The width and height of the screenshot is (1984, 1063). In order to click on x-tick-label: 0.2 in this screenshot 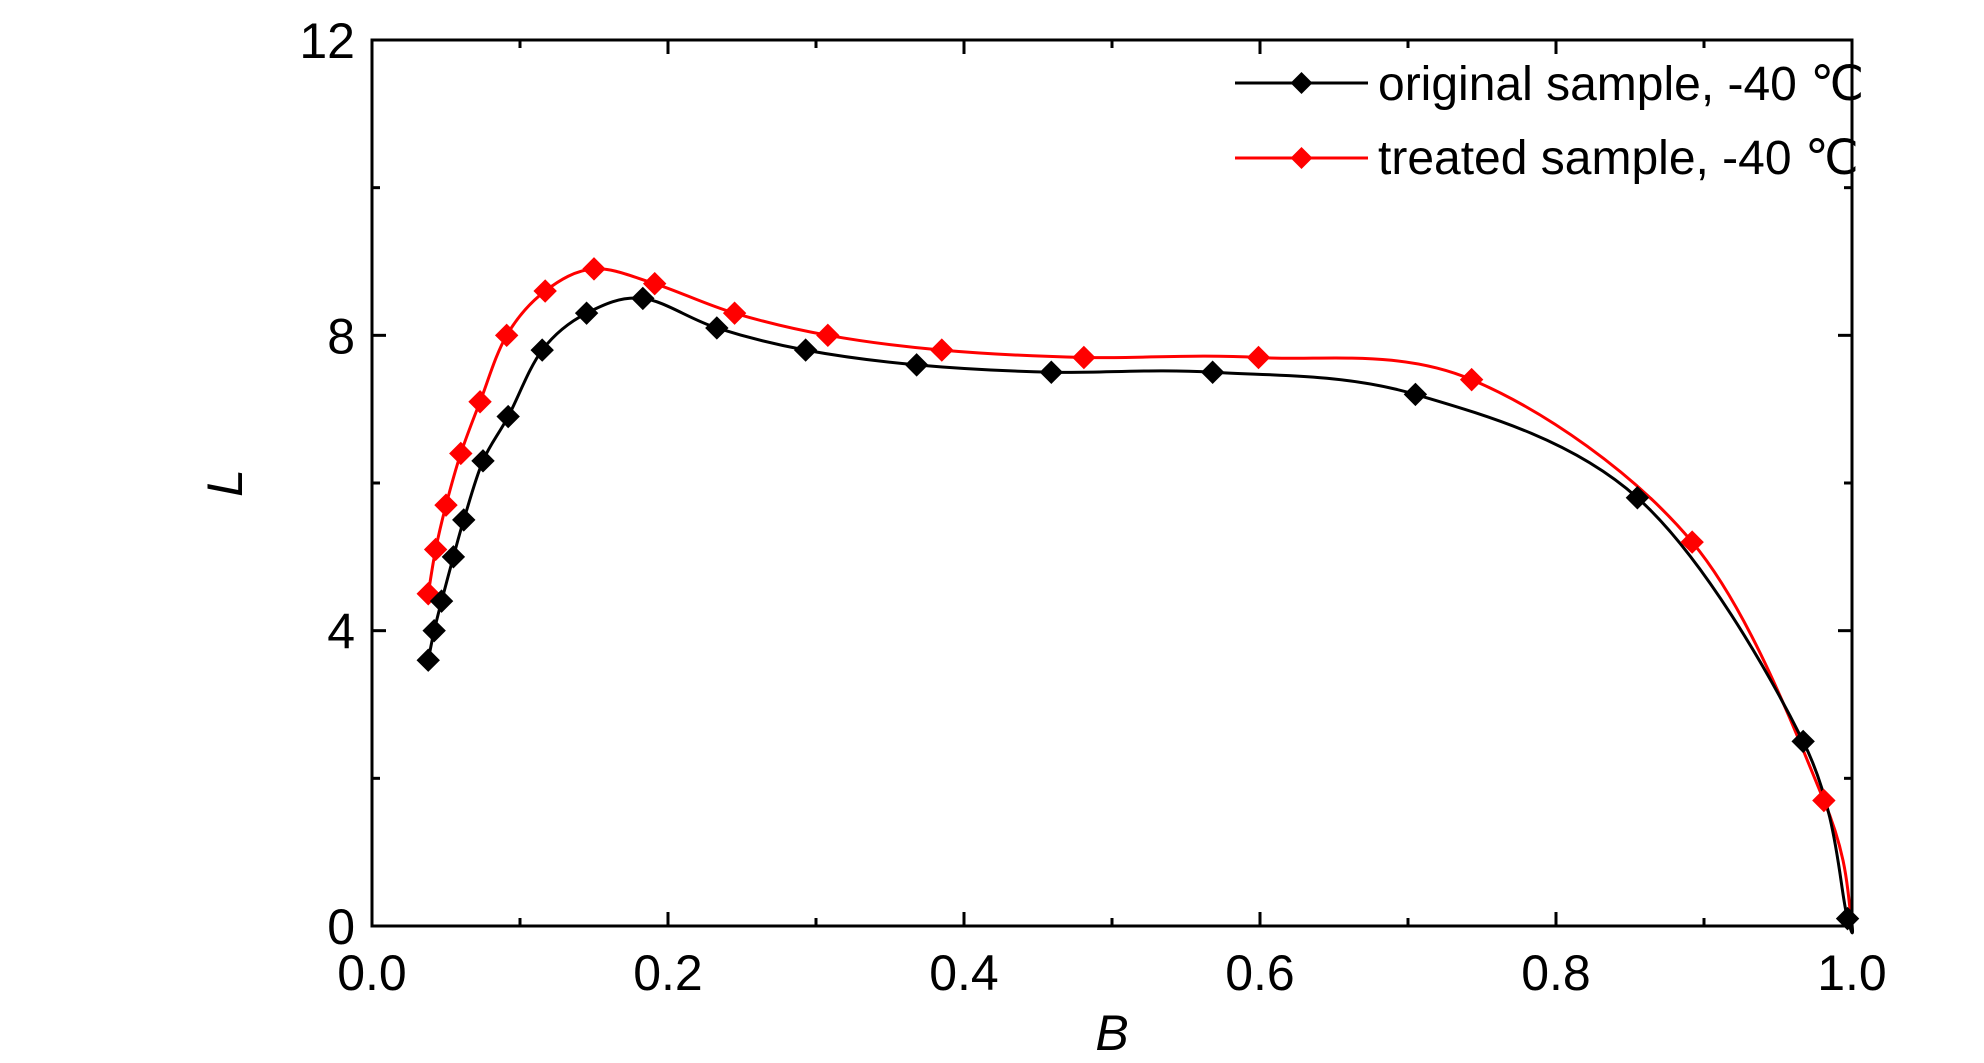, I will do `click(668, 973)`.